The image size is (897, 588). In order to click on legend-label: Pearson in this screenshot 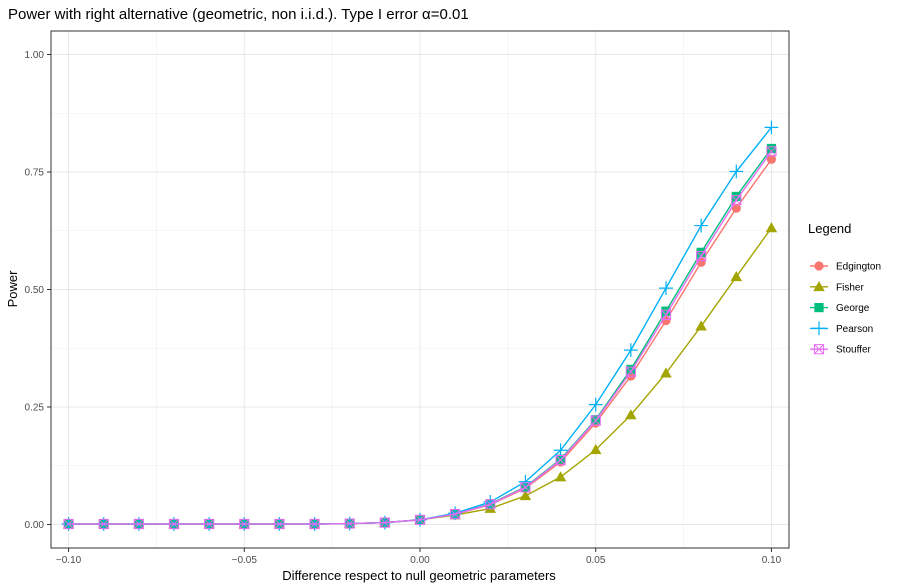, I will do `click(854, 329)`.